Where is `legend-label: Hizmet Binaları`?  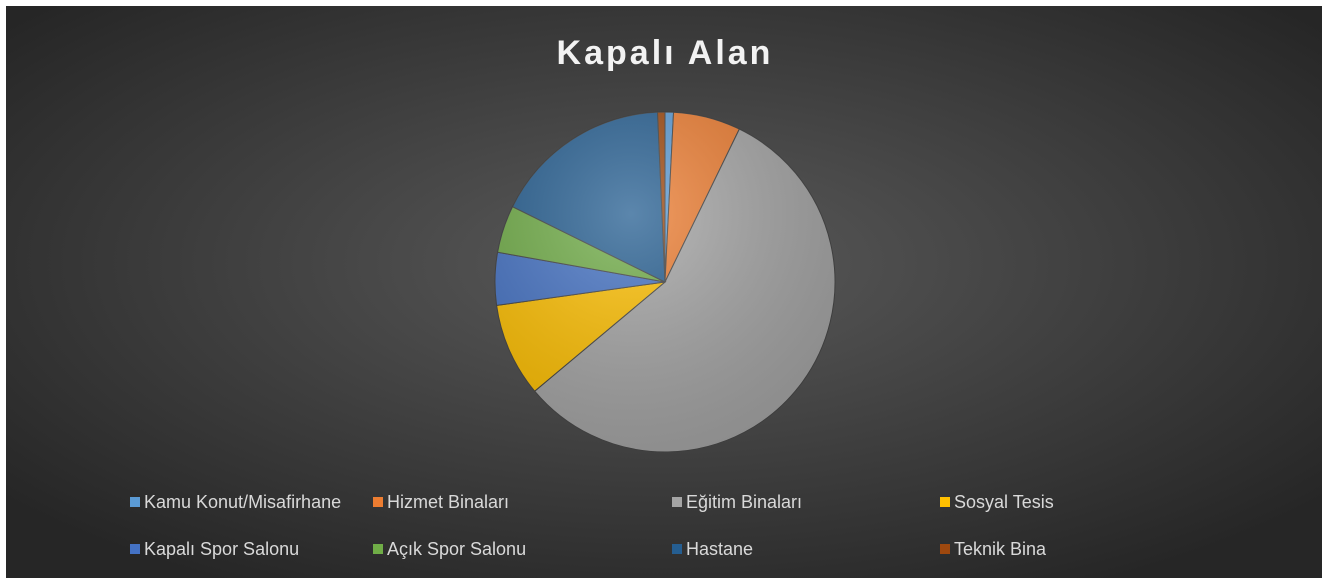
legend-label: Hizmet Binaları is located at coordinates (448, 502).